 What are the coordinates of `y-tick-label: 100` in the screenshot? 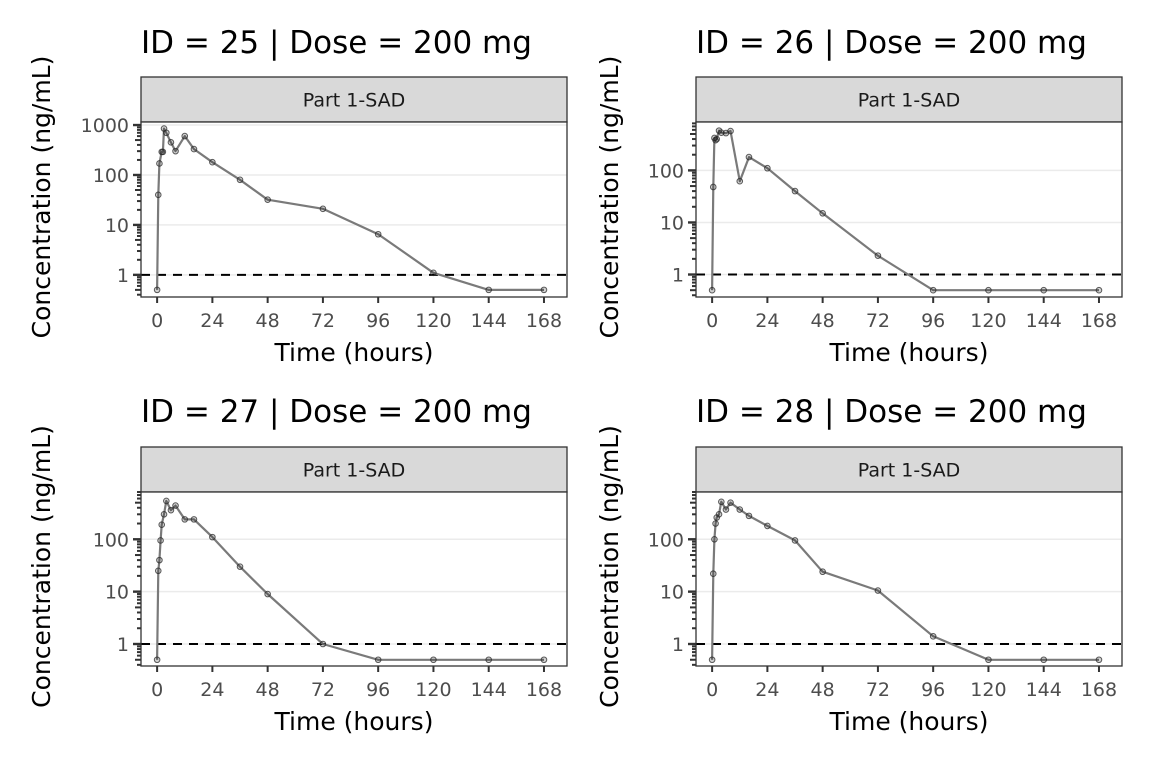 It's located at (666, 540).